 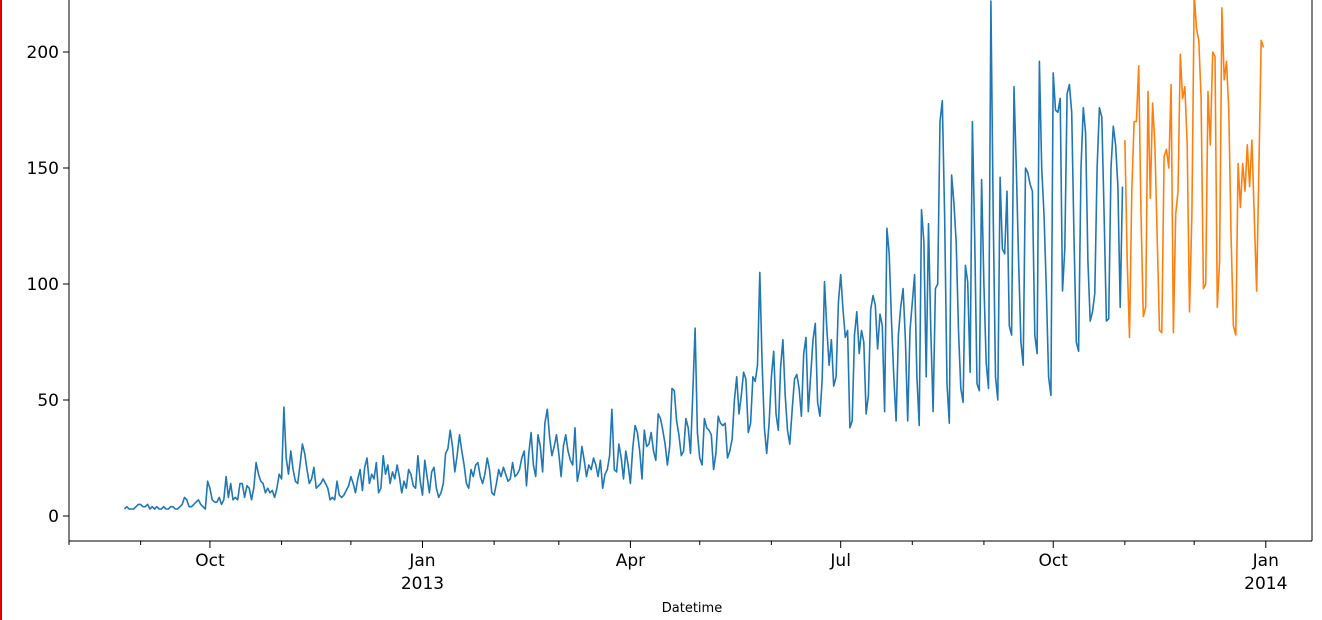 What do you see at coordinates (692, 608) in the screenshot?
I see `x-axis-label: Datetime` at bounding box center [692, 608].